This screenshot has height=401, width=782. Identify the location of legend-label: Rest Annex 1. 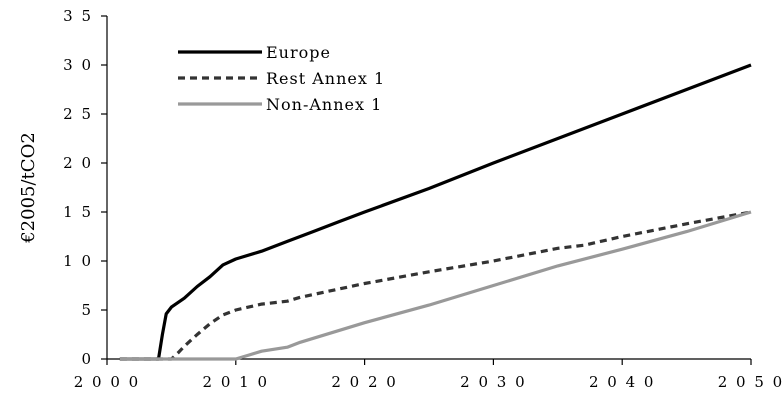
(325, 78).